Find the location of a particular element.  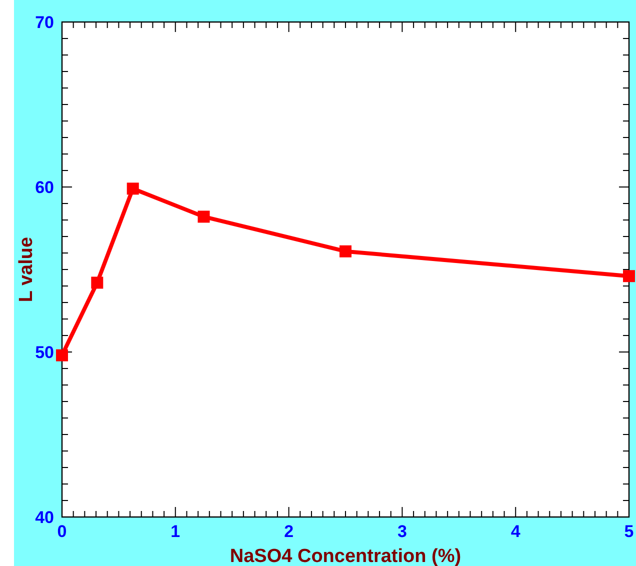

x-tick-label: 2 is located at coordinates (289, 531).